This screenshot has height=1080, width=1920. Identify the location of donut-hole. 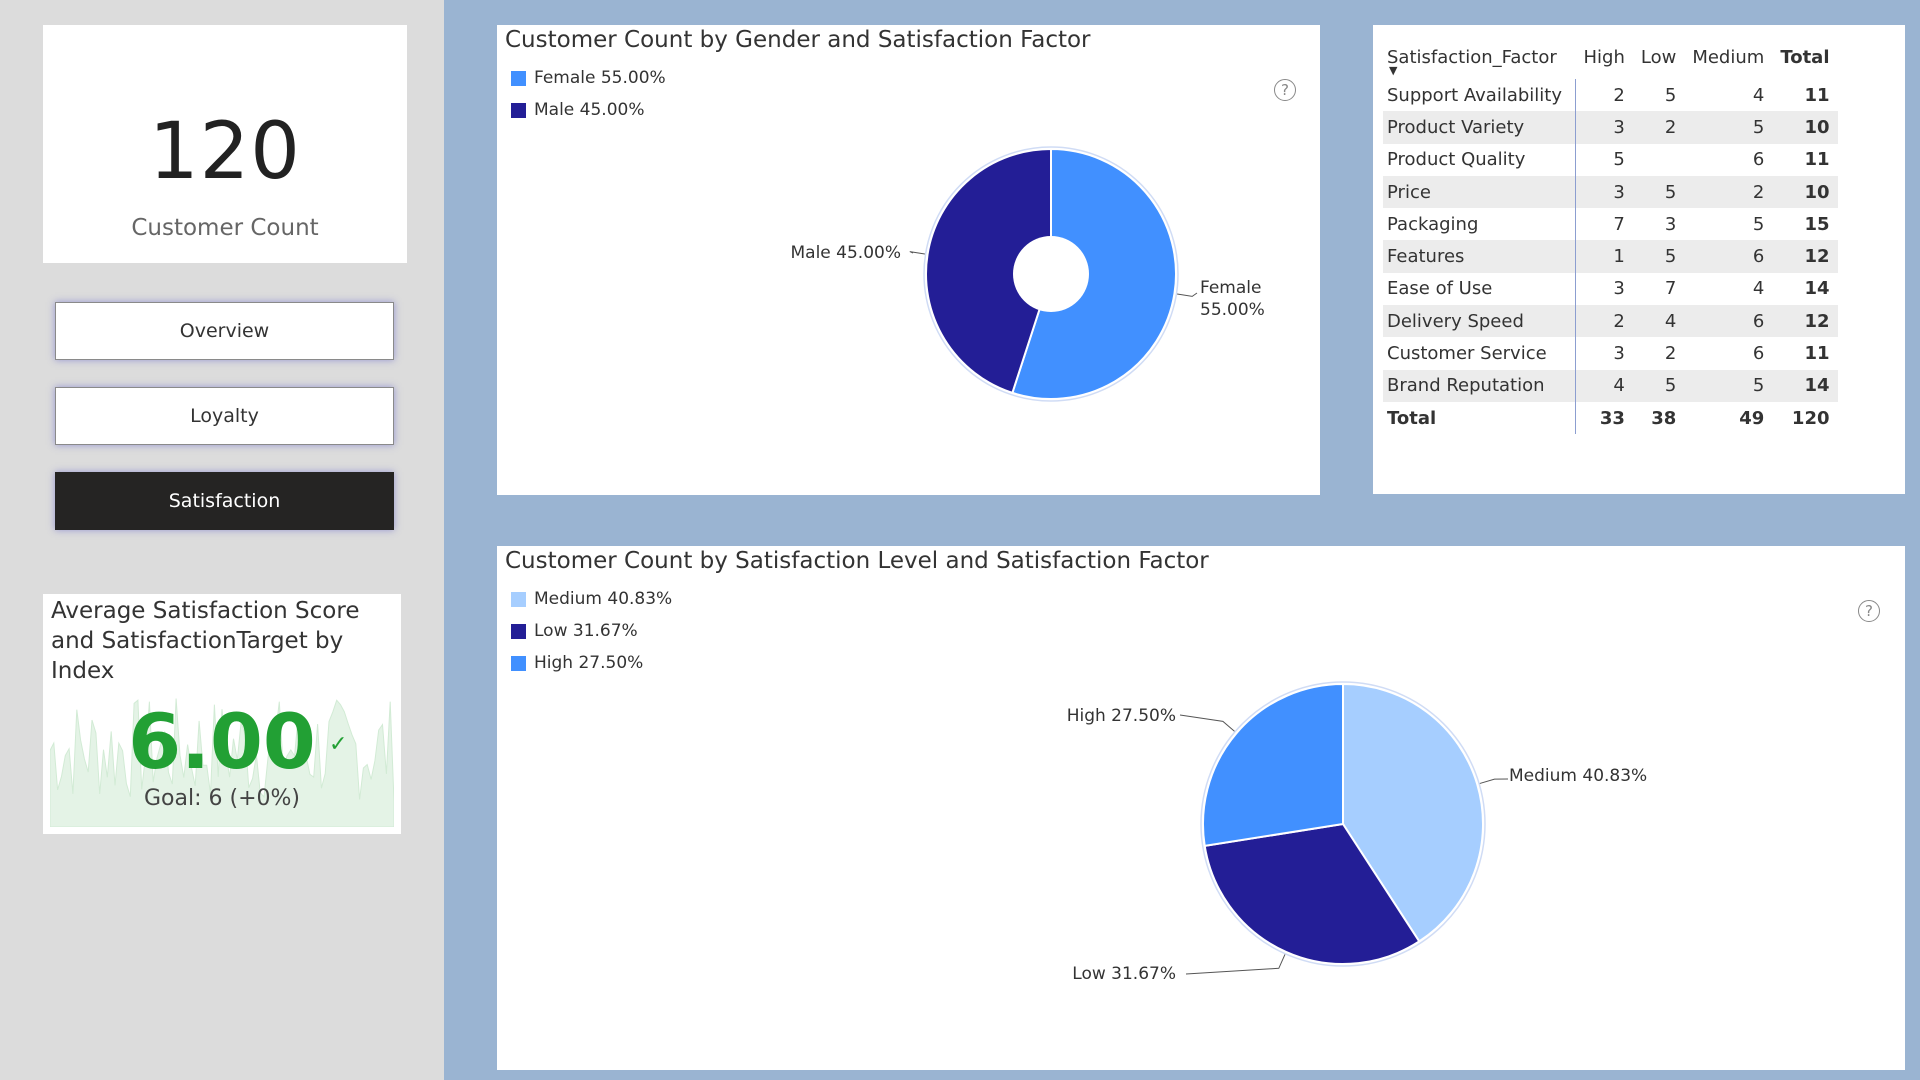
(1051, 274).